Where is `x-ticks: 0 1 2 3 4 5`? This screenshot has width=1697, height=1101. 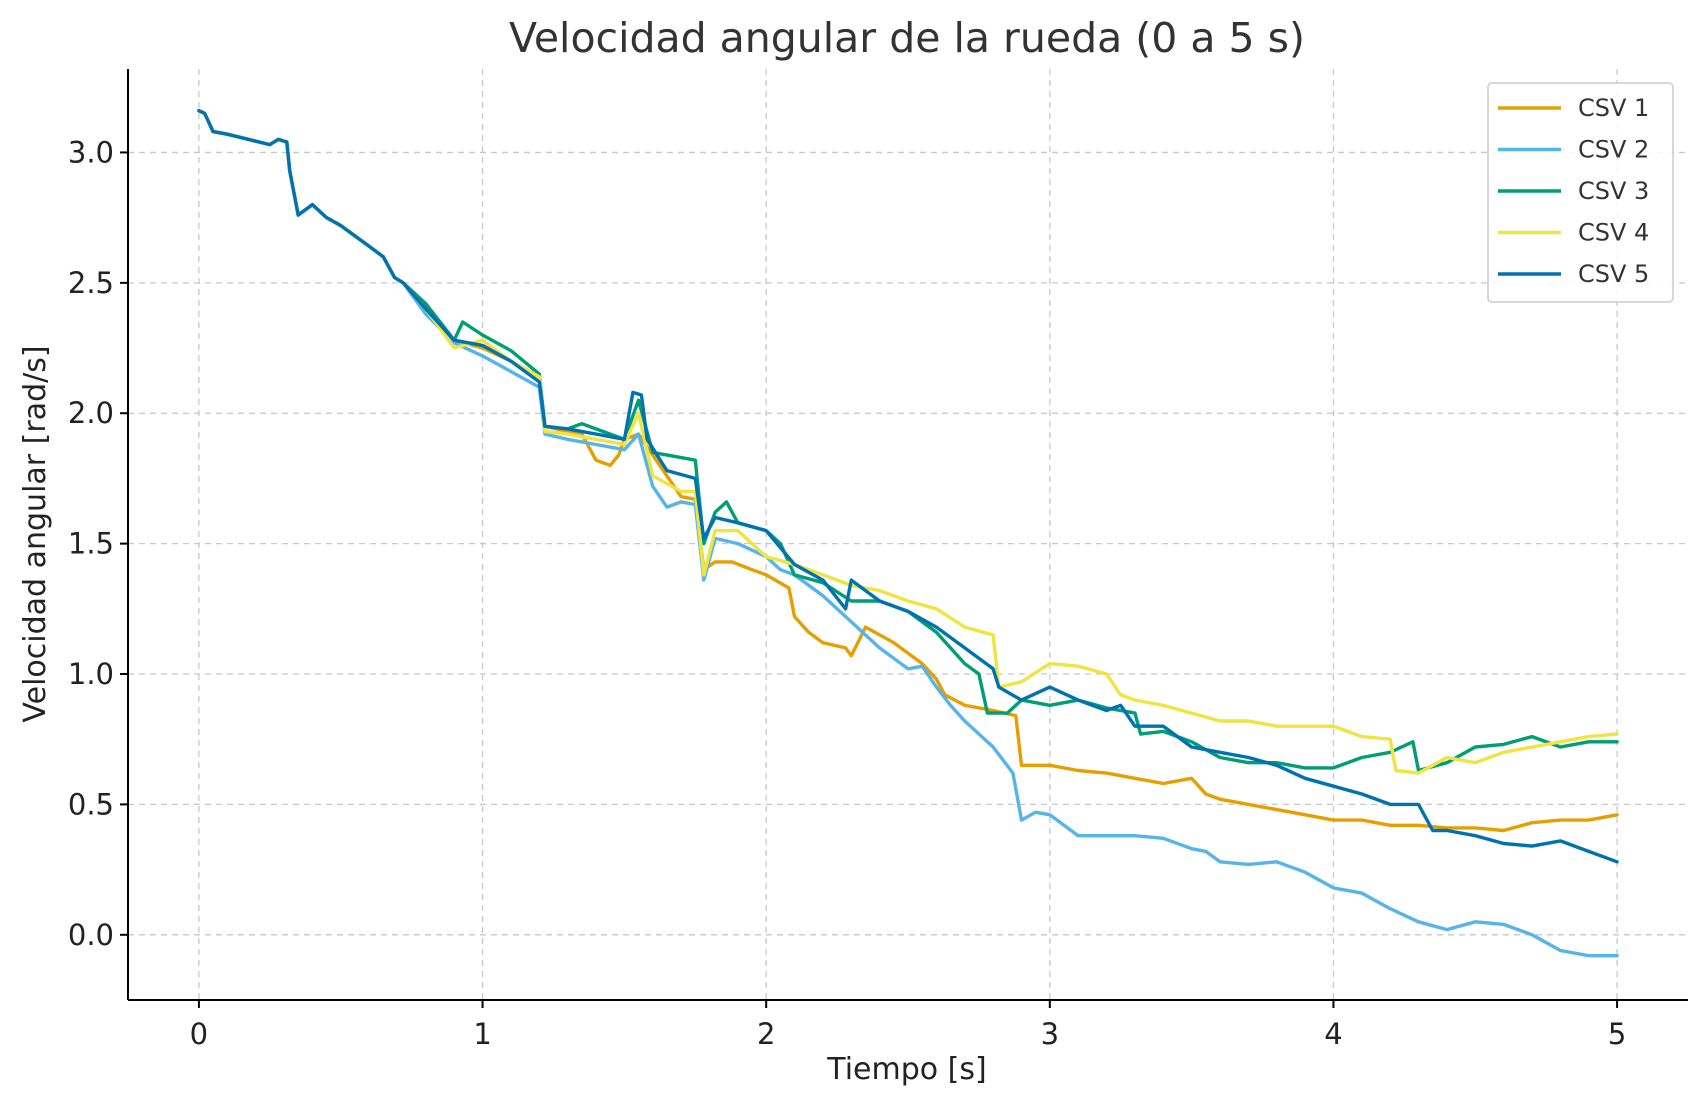
x-ticks: 0 1 2 3 4 5 is located at coordinates (908, 1025).